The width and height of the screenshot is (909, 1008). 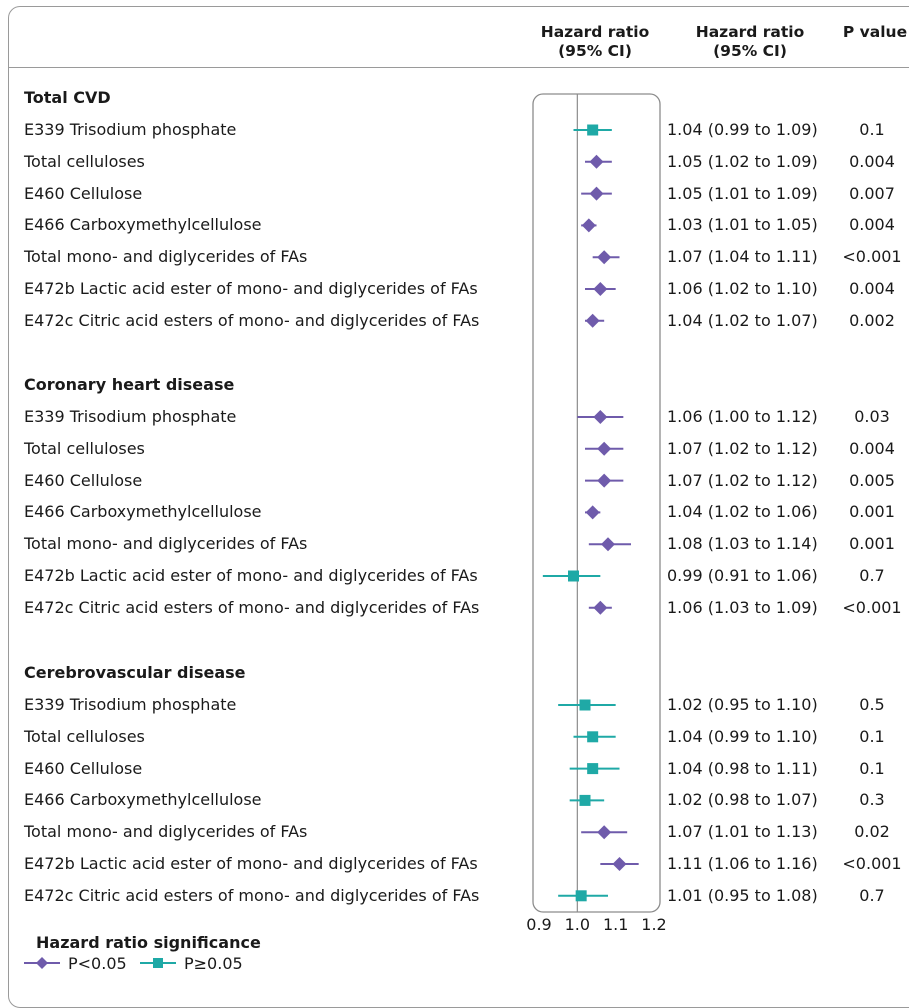 I want to click on x-tick-label: 0.9, so click(x=538, y=924).